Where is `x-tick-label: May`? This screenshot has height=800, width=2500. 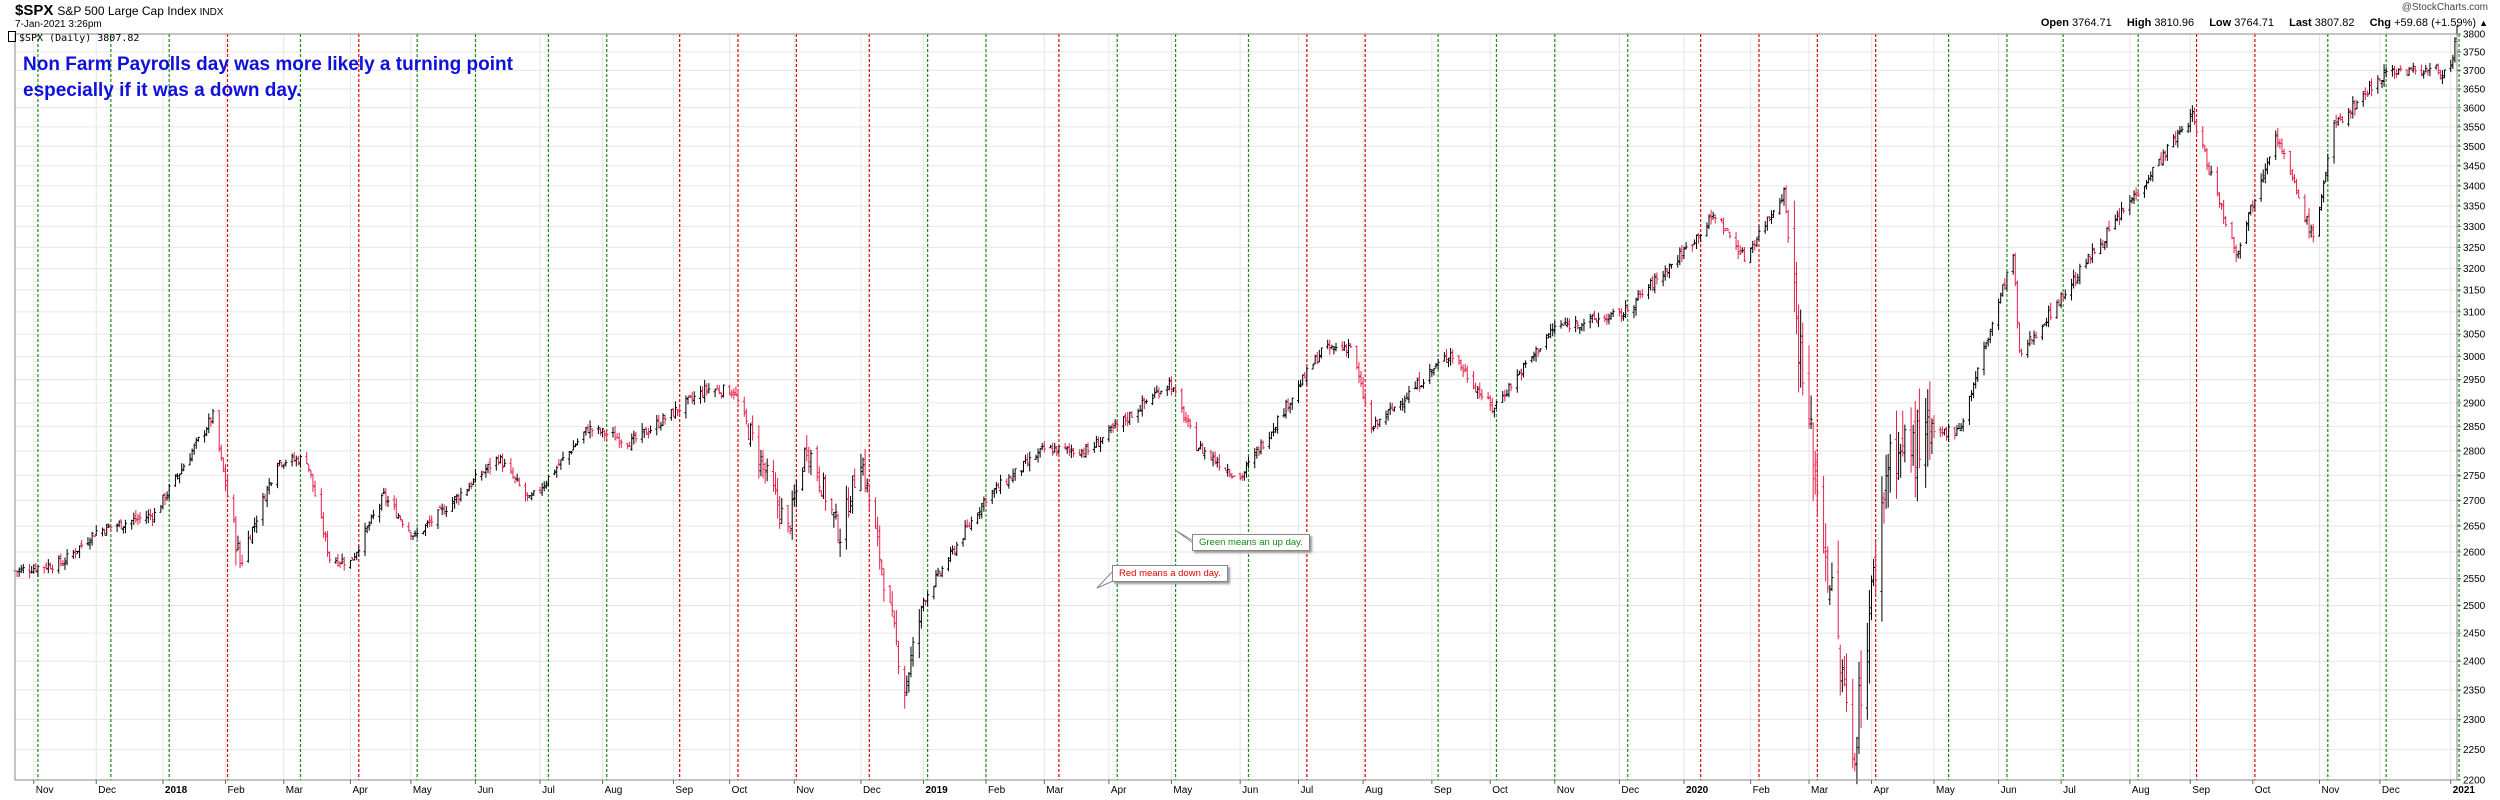
x-tick-label: May is located at coordinates (1182, 790).